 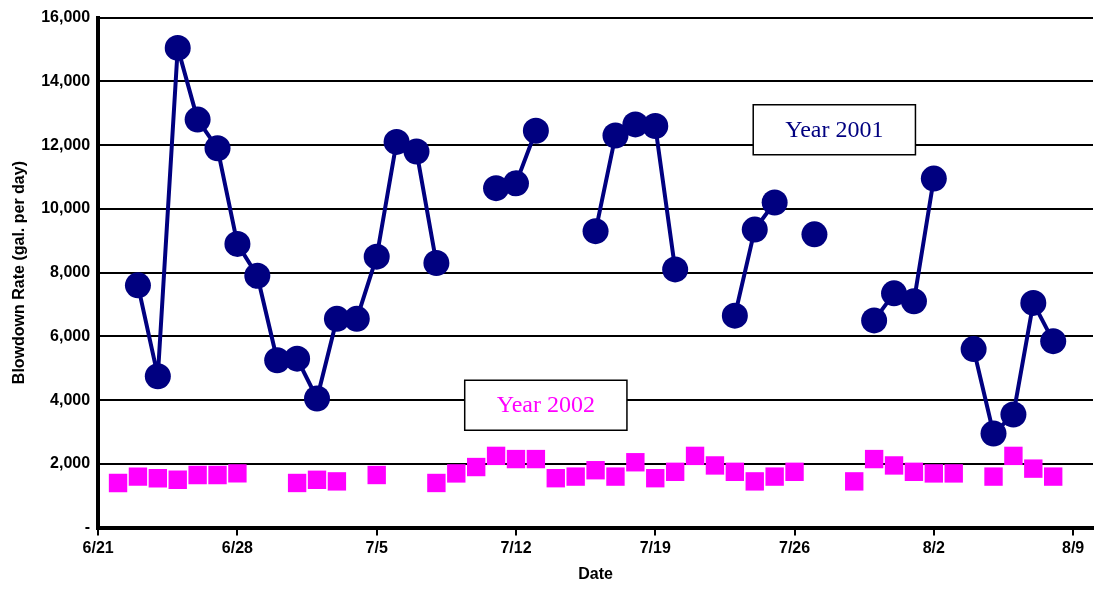 I want to click on y-tick-label: -, so click(x=87, y=527).